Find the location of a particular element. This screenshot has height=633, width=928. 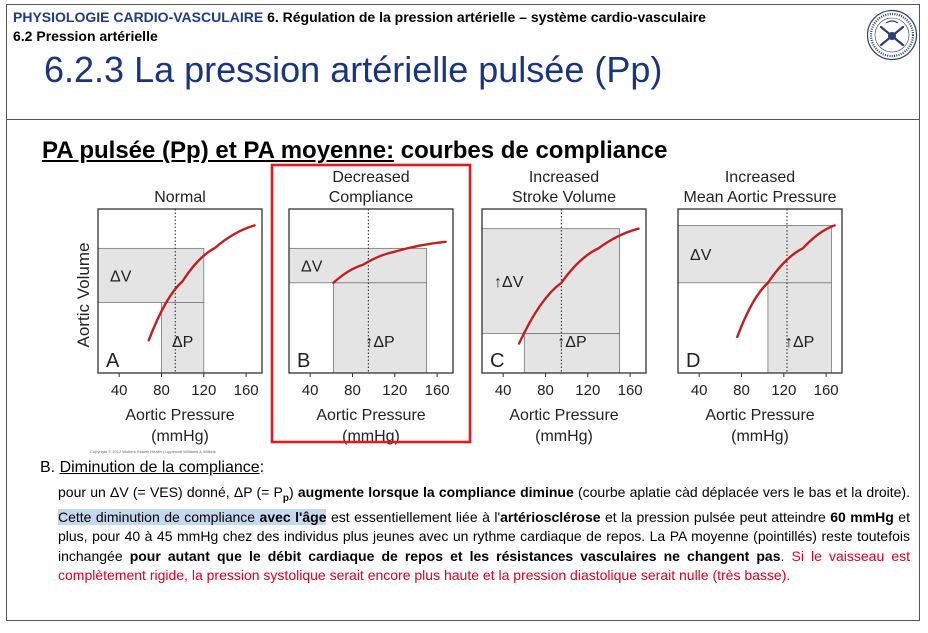

x-tick-label-c-40: 40 is located at coordinates (503, 390).